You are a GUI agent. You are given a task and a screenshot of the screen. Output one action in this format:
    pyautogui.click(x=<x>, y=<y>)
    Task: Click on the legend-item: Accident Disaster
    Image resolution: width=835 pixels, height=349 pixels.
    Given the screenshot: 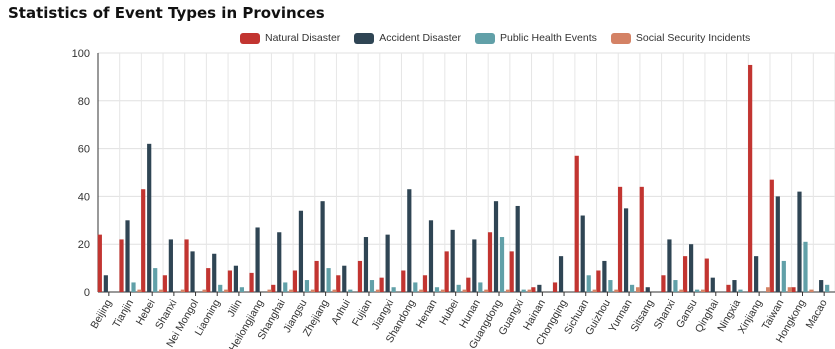 What is the action you would take?
    pyautogui.click(x=407, y=38)
    